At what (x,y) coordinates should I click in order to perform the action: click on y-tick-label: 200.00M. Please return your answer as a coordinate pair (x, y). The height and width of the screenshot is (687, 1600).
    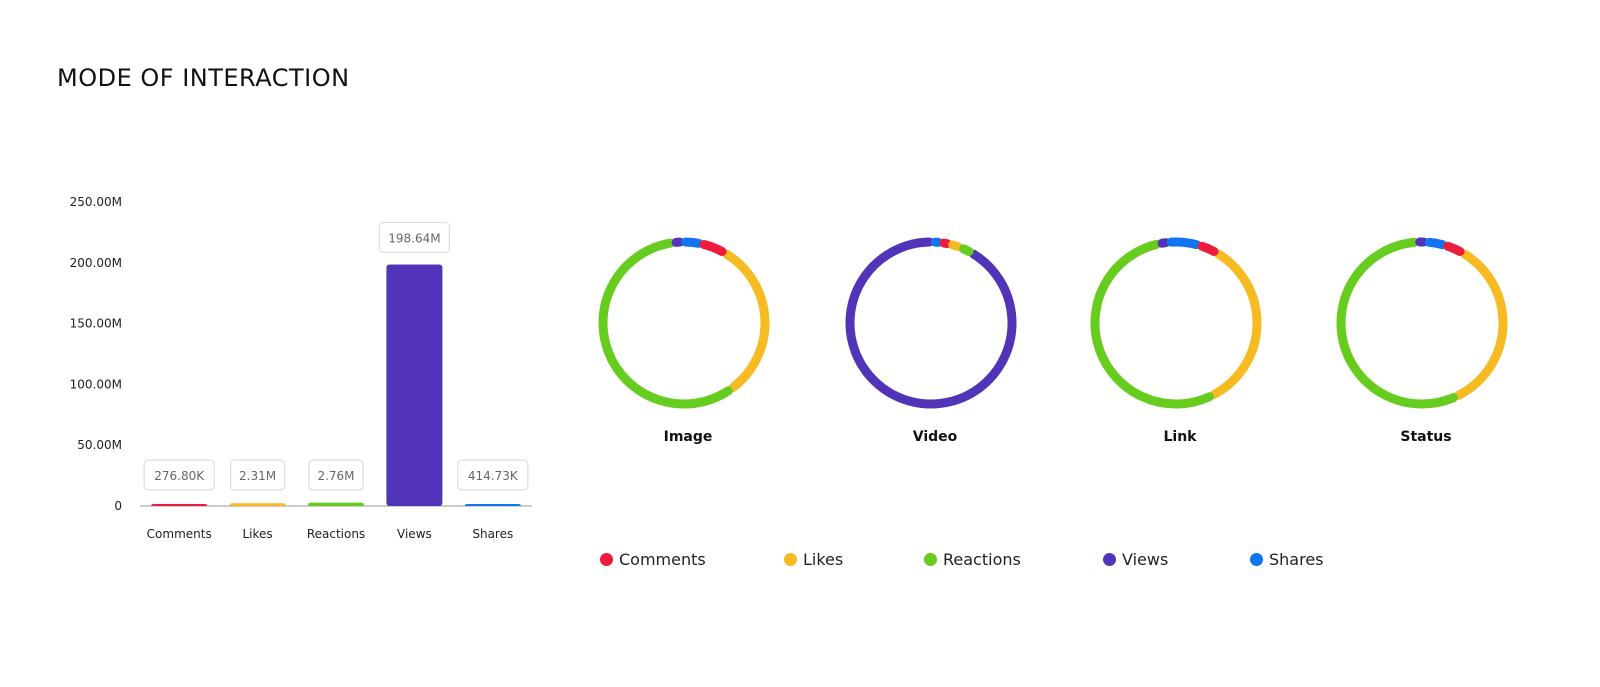
    Looking at the image, I should click on (96, 263).